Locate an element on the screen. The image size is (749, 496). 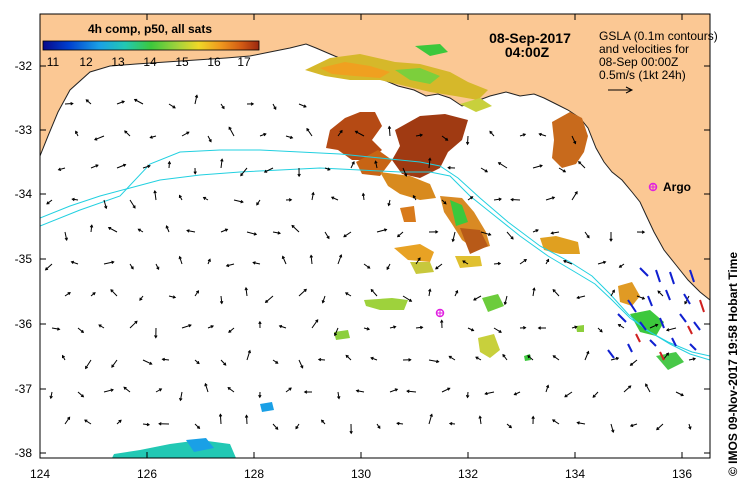
y-tick-label: -38 is located at coordinates (24, 453).